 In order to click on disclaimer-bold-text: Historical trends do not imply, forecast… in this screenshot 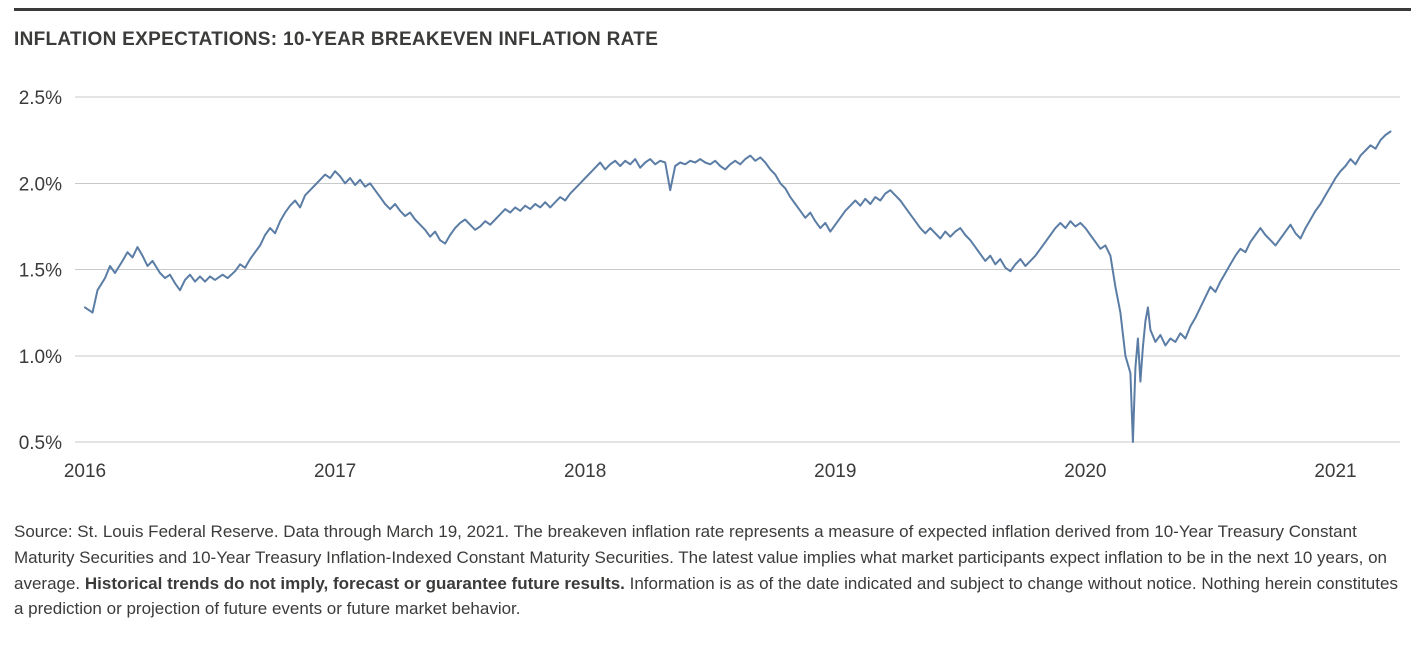, I will do `click(354, 583)`.